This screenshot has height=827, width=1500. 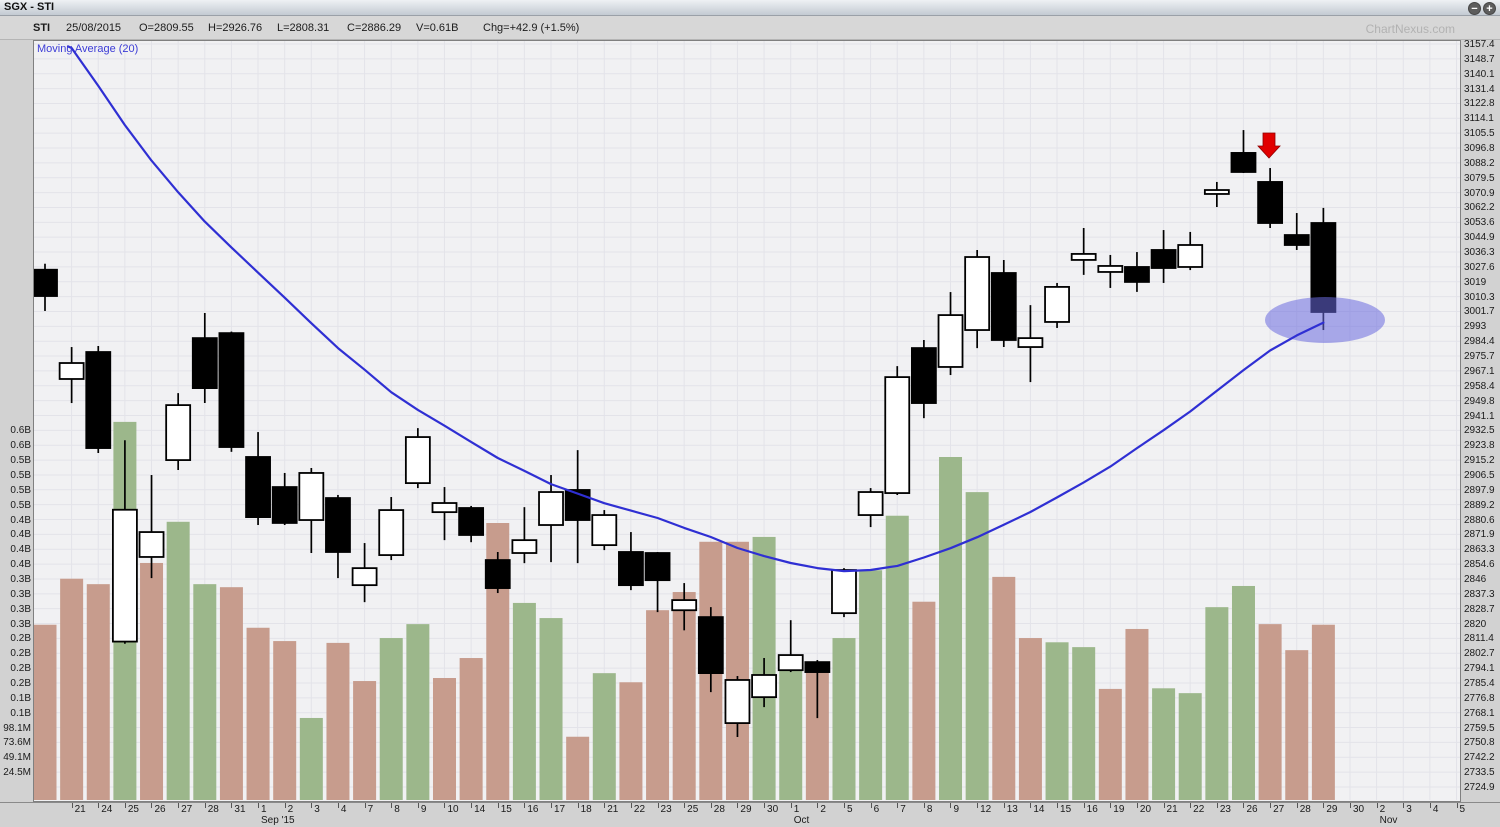 What do you see at coordinates (1479, 74) in the screenshot?
I see `price-tick-label: 3140.1` at bounding box center [1479, 74].